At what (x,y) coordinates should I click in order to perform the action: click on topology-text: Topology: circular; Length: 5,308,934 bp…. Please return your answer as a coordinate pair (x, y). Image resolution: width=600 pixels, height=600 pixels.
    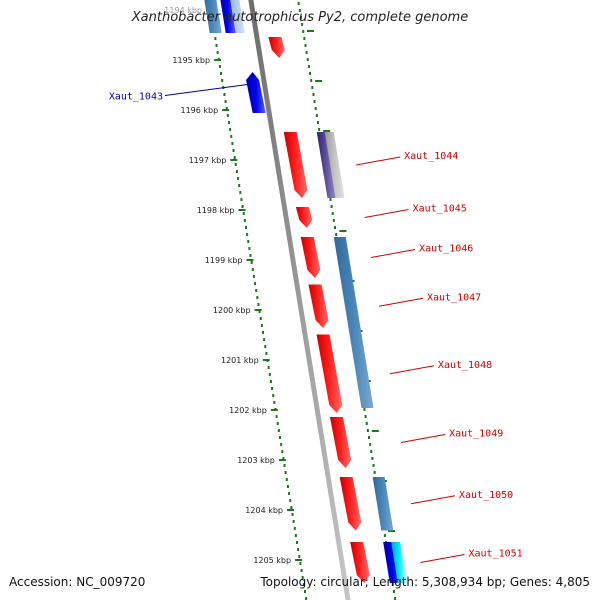
    Looking at the image, I should click on (425, 582).